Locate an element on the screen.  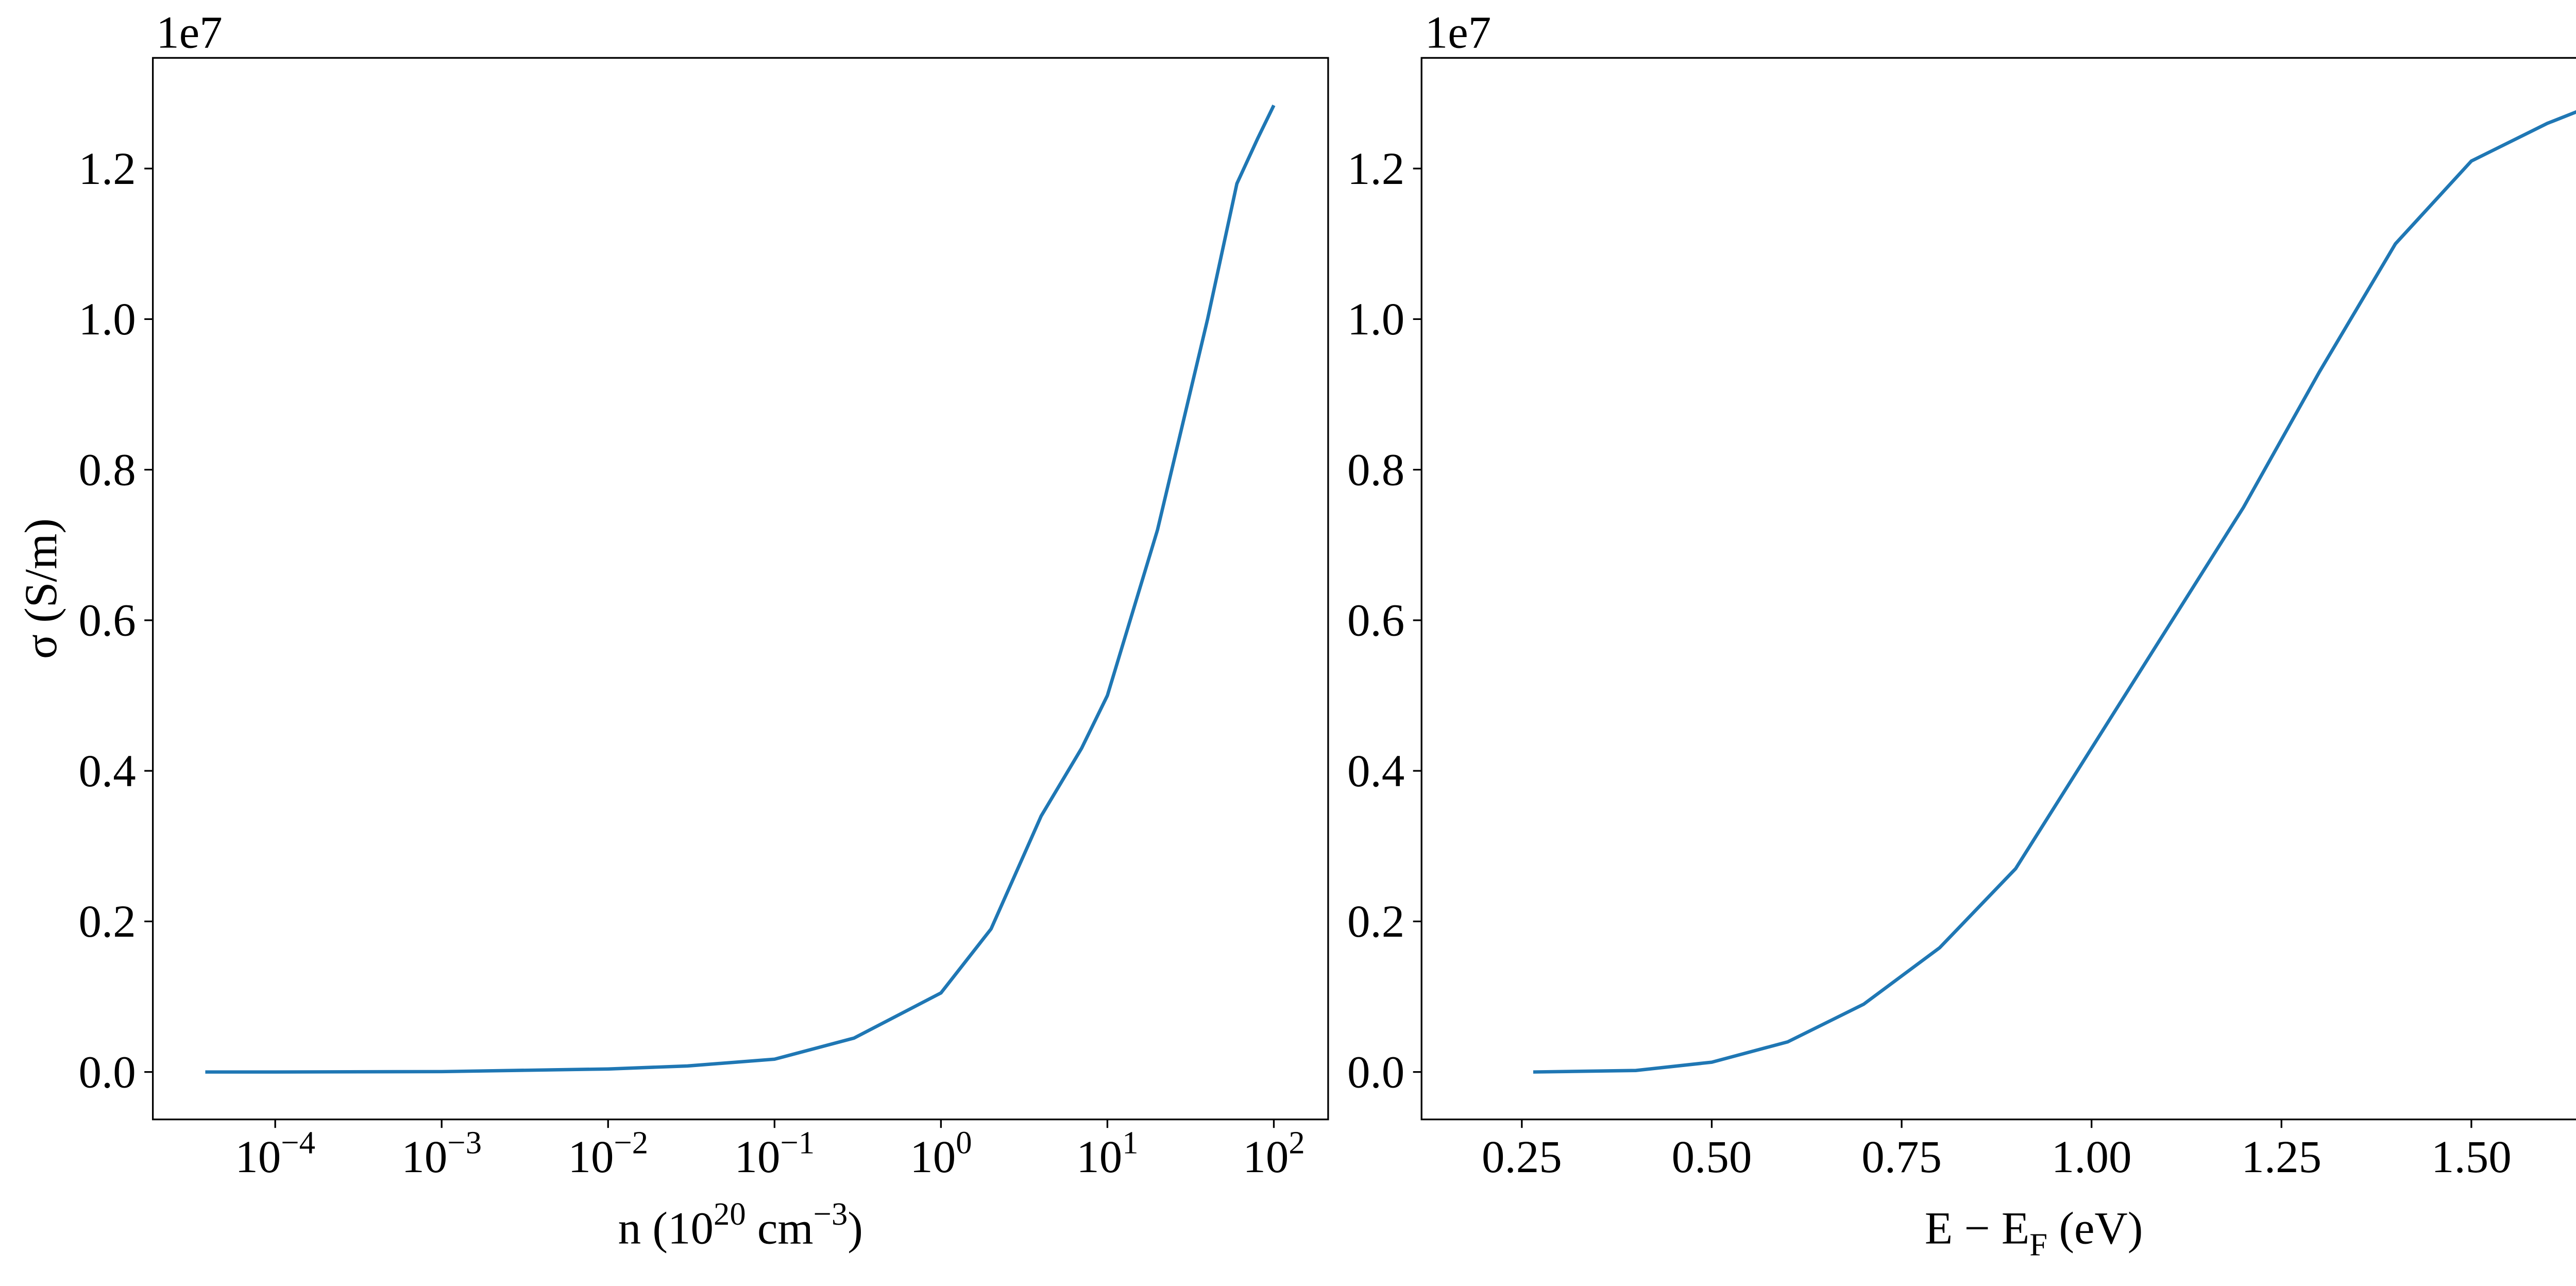
x-tick-label: 10¹ is located at coordinates (1107, 1153).